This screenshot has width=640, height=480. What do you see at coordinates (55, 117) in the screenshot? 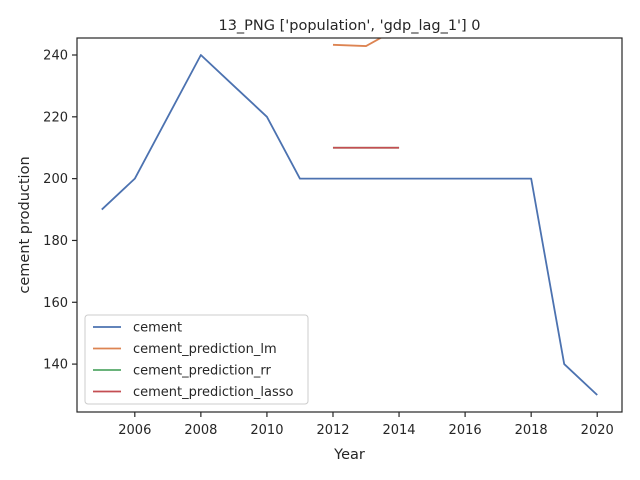
I see `y-tick-label: 220` at bounding box center [55, 117].